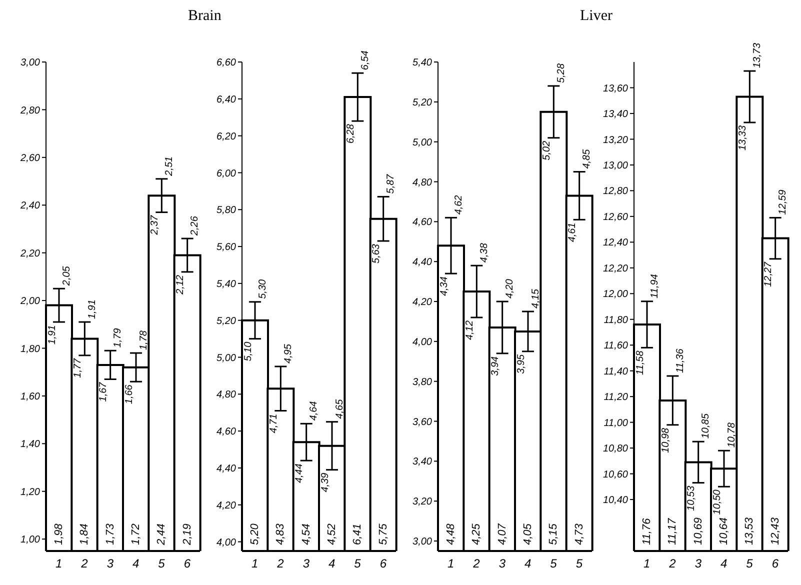  I want to click on annotation: 13,73, so click(757, 55).